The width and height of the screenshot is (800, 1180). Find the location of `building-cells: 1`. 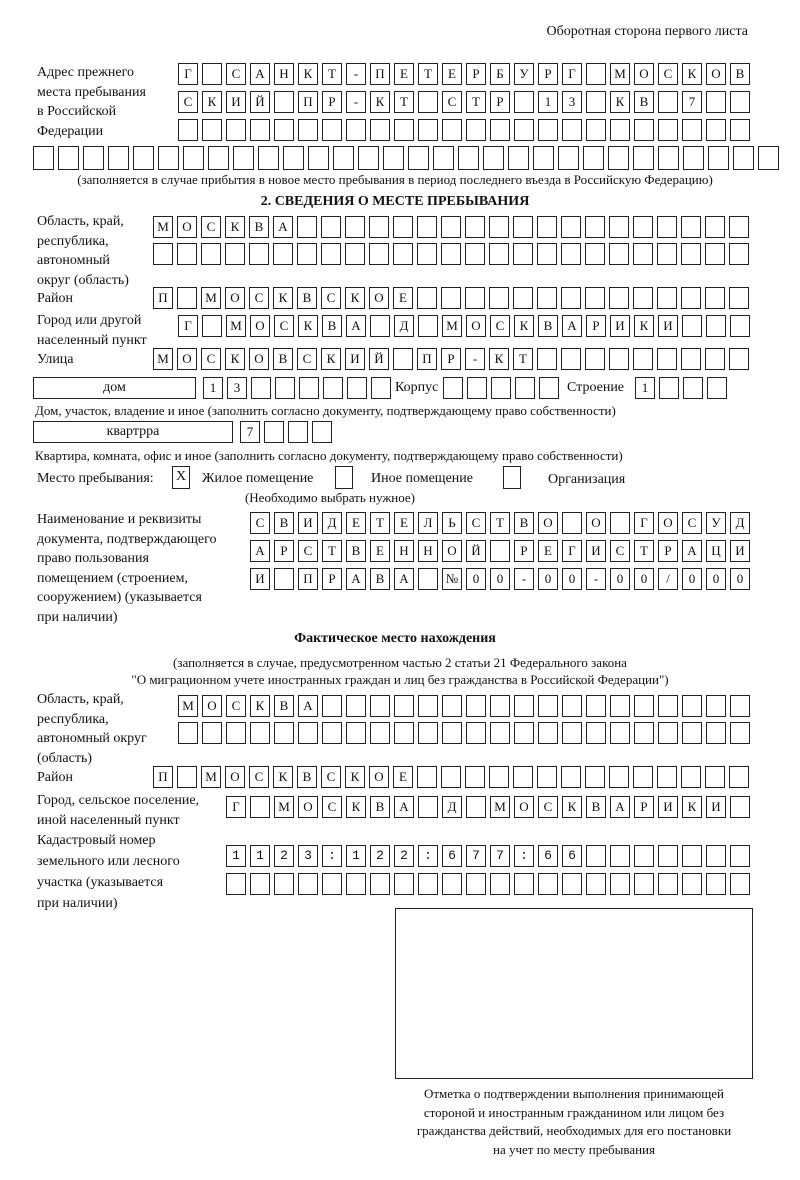

building-cells: 1 is located at coordinates (683, 388).